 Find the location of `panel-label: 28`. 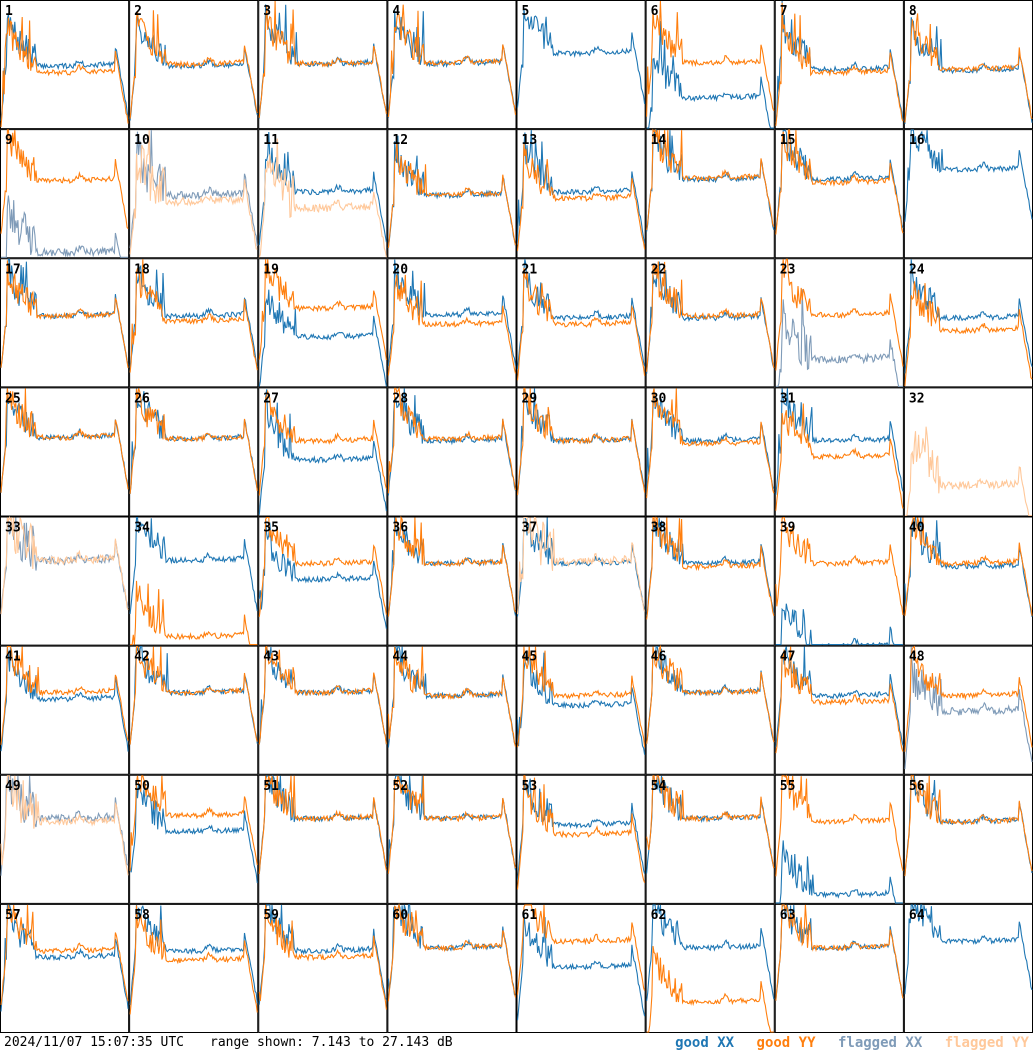

panel-label: 28 is located at coordinates (400, 398).